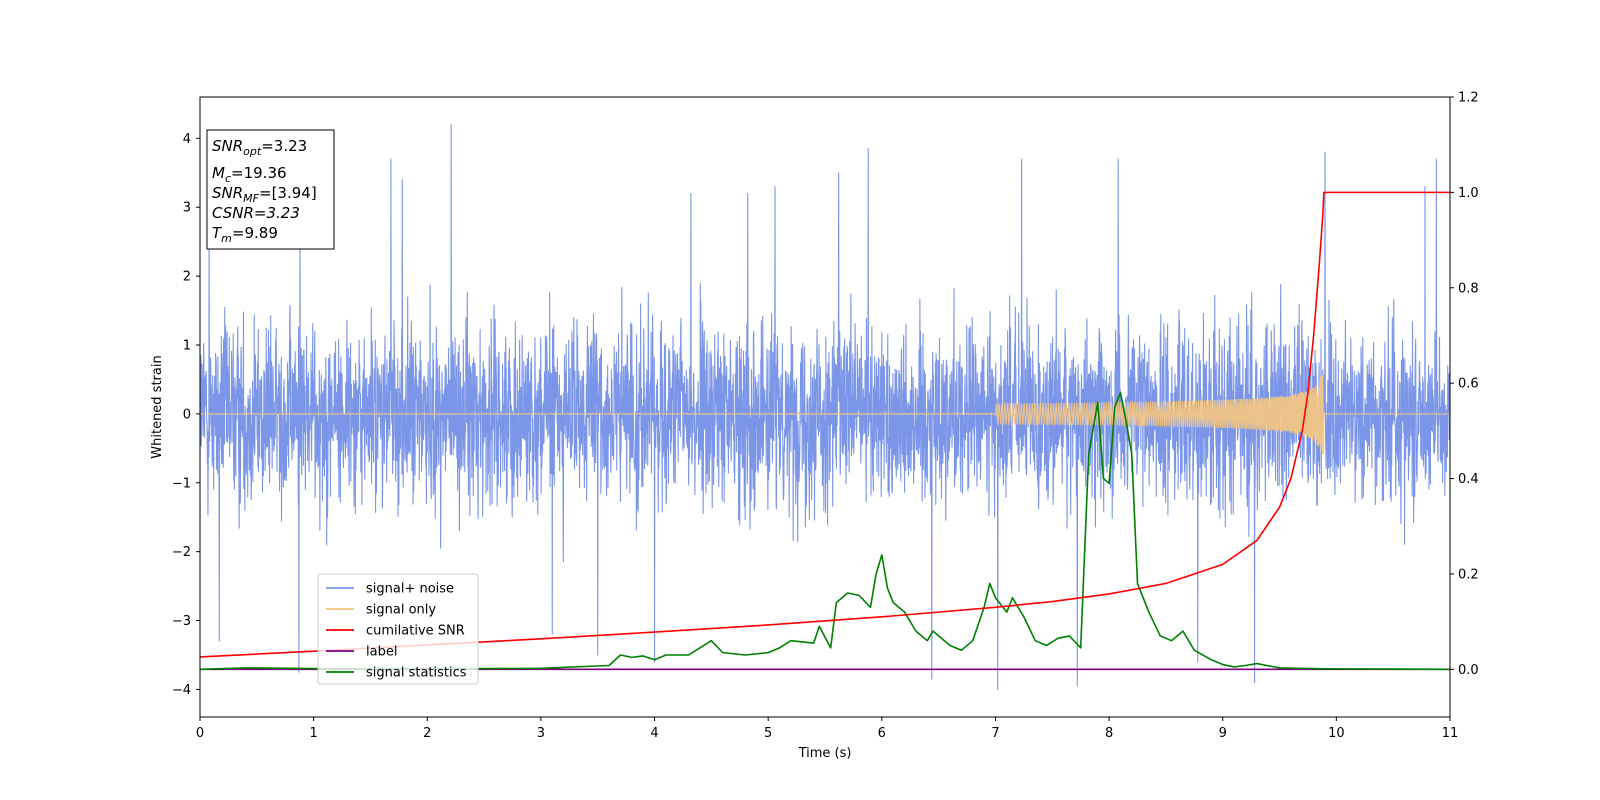 This screenshot has width=1600, height=800. I want to click on y-tick-label: −3, so click(181, 621).